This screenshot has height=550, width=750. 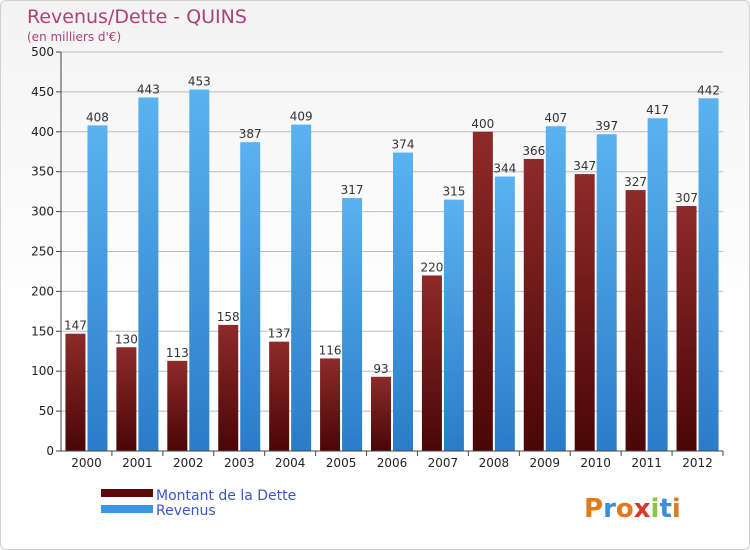 What do you see at coordinates (188, 463) in the screenshot?
I see `x-tick-label: 2002` at bounding box center [188, 463].